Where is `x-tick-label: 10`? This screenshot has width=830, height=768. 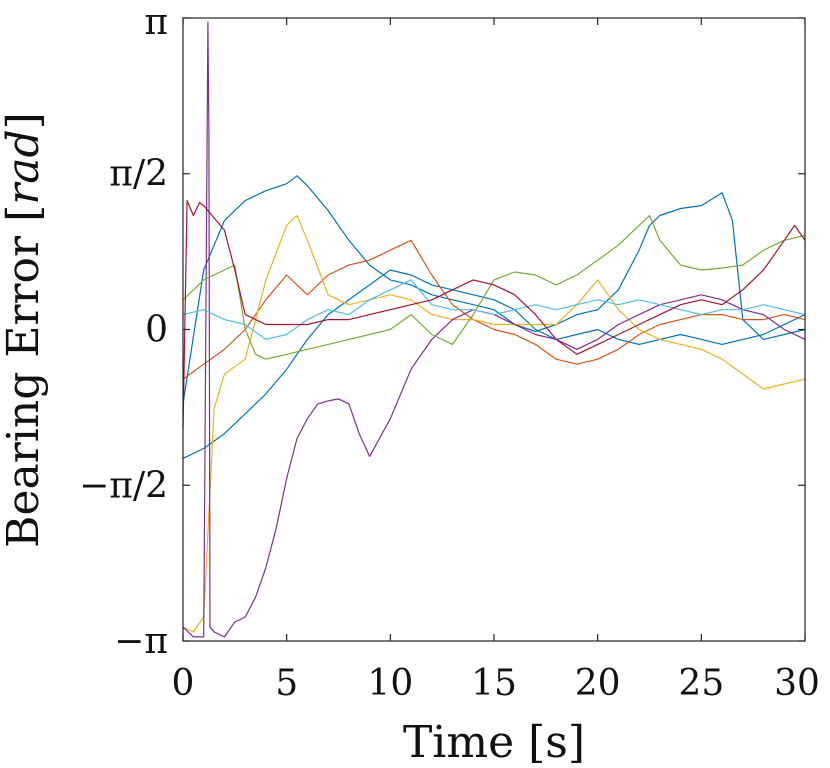 x-tick-label: 10 is located at coordinates (390, 683).